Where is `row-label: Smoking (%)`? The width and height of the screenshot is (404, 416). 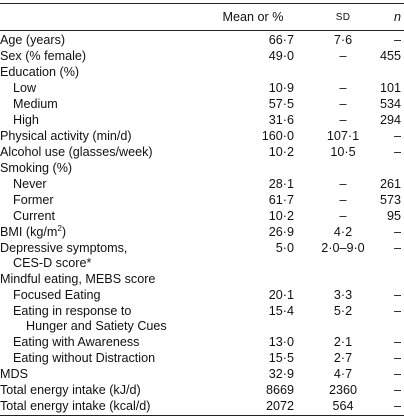
row-label: Smoking (%) is located at coordinates (36, 168).